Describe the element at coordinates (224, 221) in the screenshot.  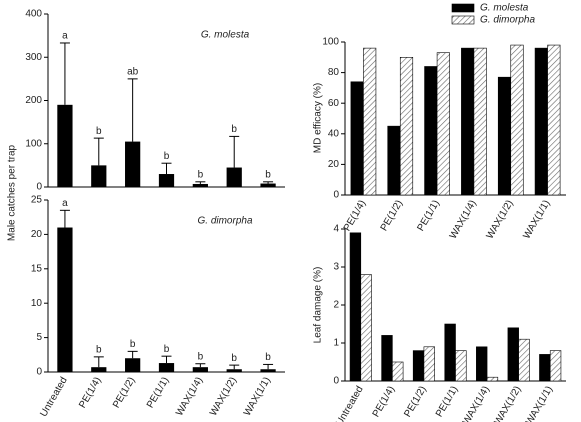
I see `panel-title: G. dimorpha` at that location.